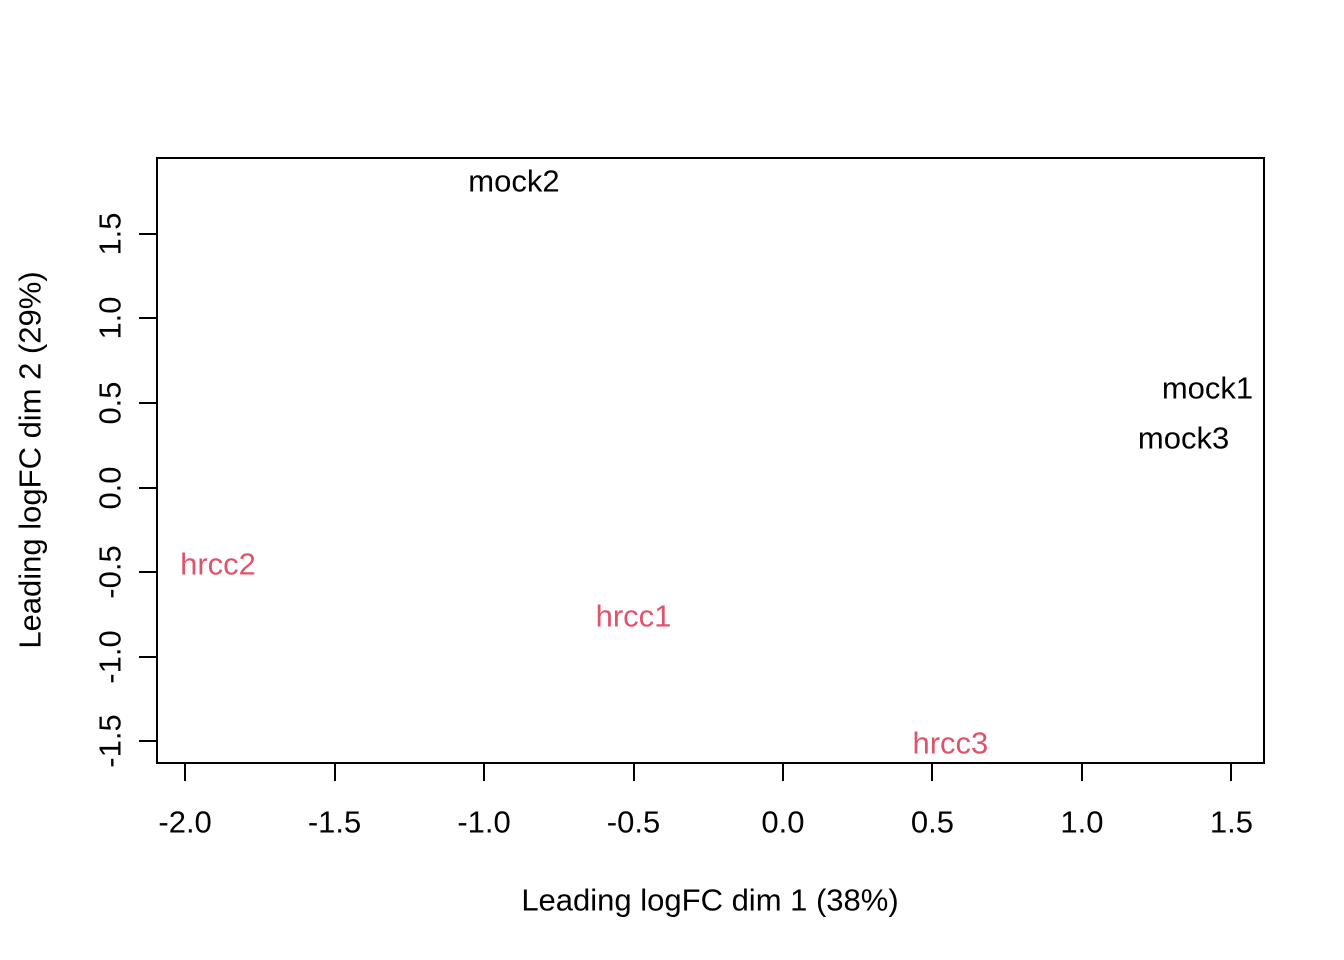 This screenshot has height=960, width=1344. I want to click on sample-label-mock3: mock3, so click(1183, 438).